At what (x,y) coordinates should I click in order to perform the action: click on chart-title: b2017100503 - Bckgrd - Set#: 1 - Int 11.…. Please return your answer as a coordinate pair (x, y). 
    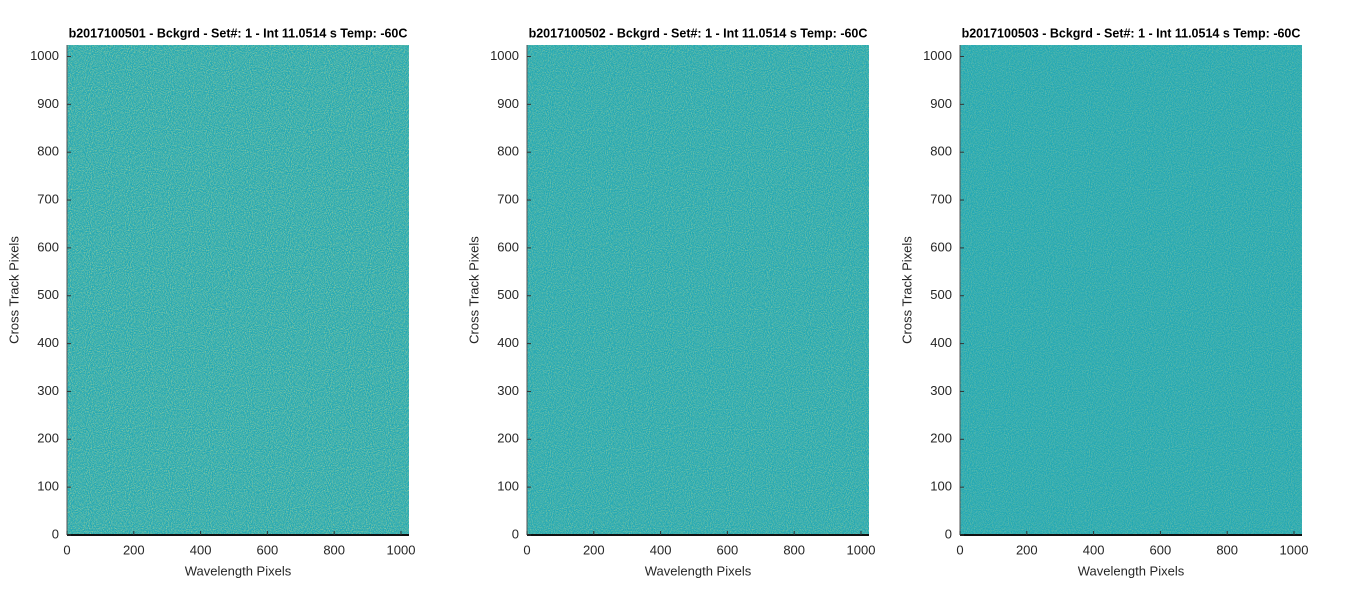
    Looking at the image, I should click on (1131, 33).